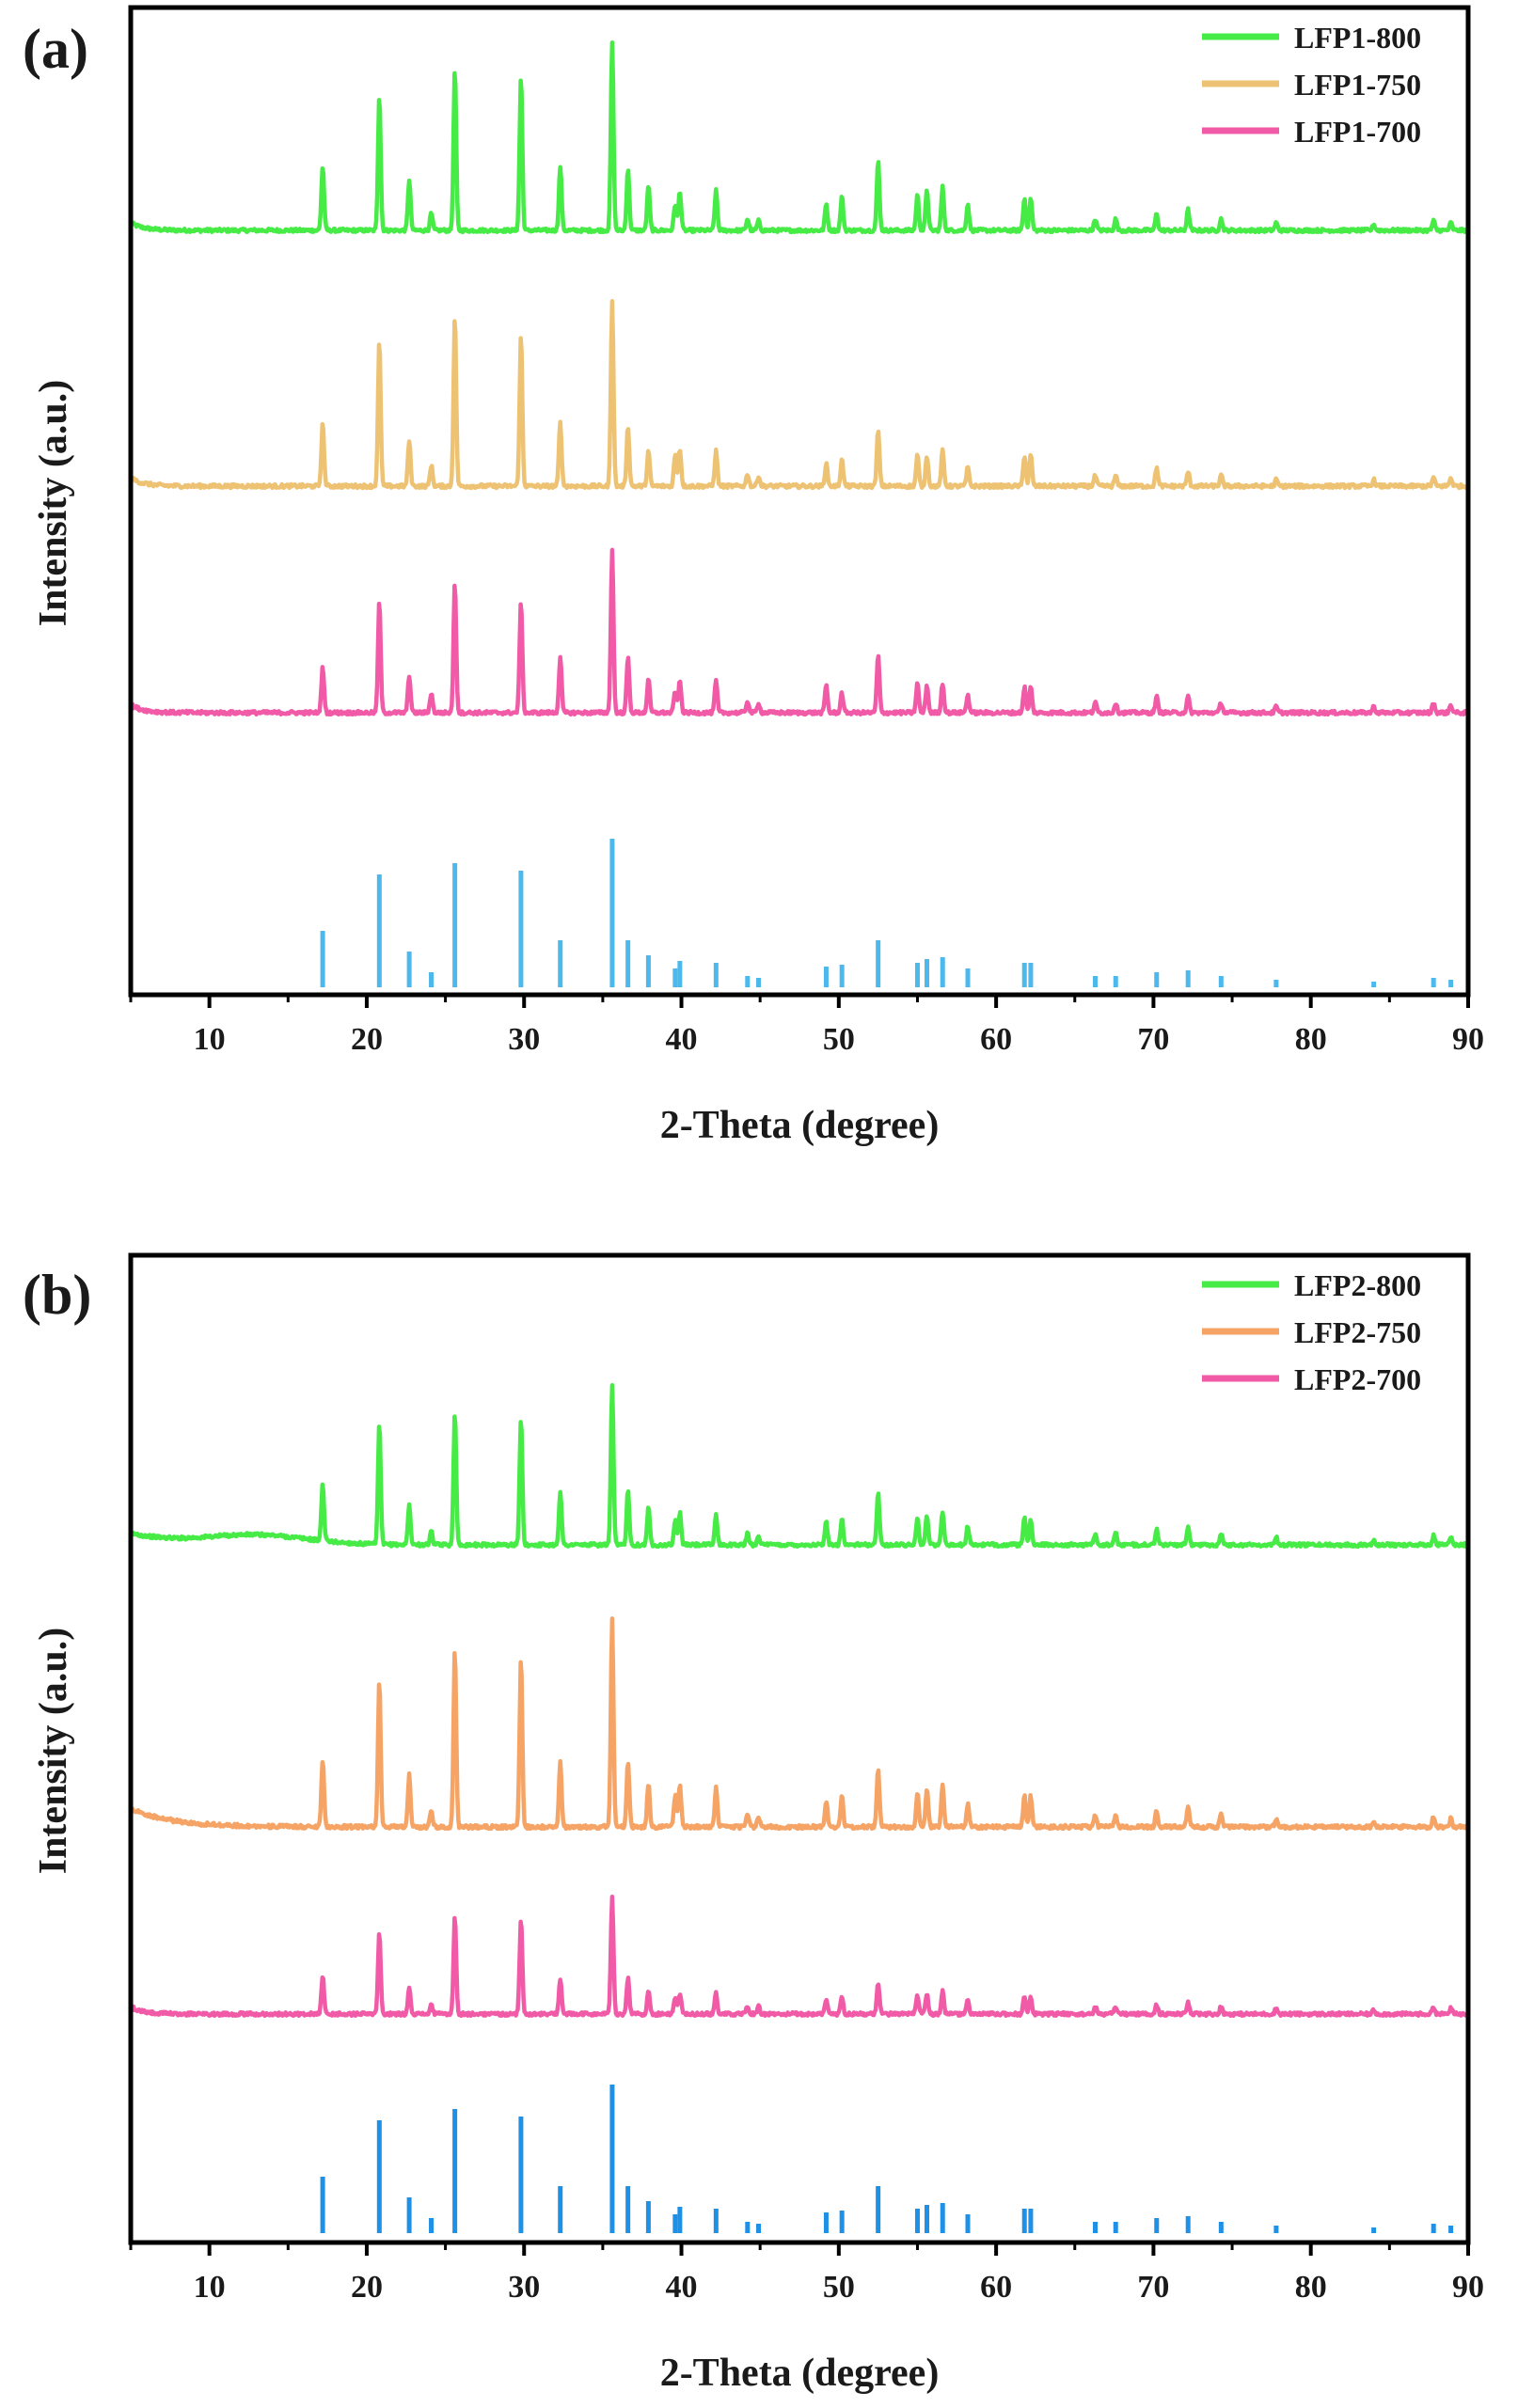 This screenshot has width=1518, height=2408. I want to click on legend: LFP2-800 LFP2-750 LFP2-700, so click(1312, 1332).